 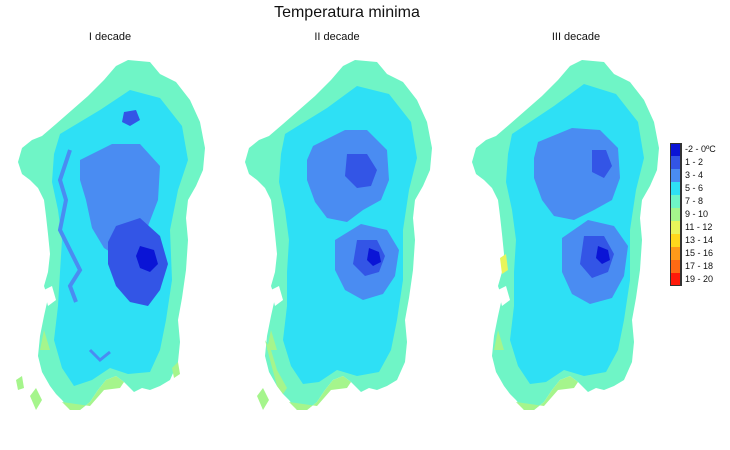 I want to click on legend-label: 9 - 10, so click(x=697, y=214).